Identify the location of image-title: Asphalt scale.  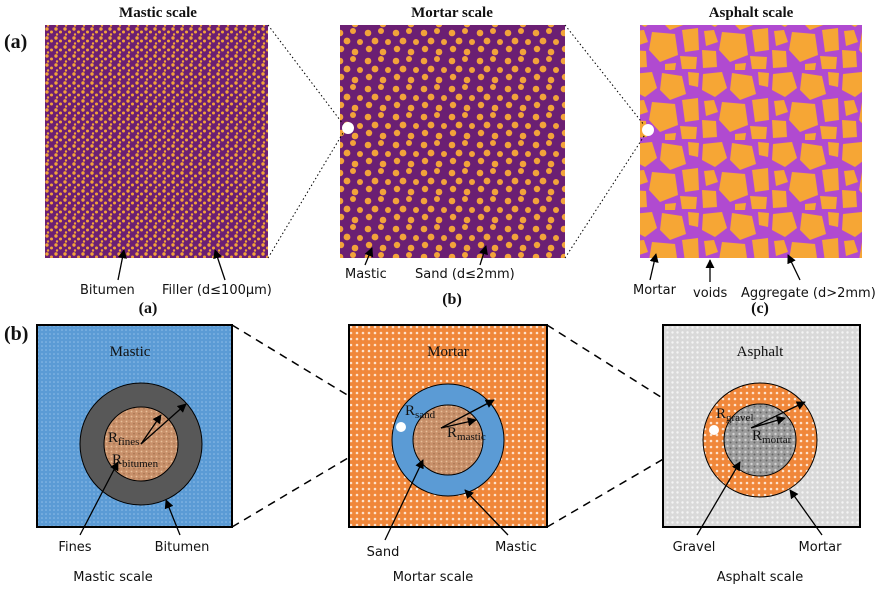
(751, 13).